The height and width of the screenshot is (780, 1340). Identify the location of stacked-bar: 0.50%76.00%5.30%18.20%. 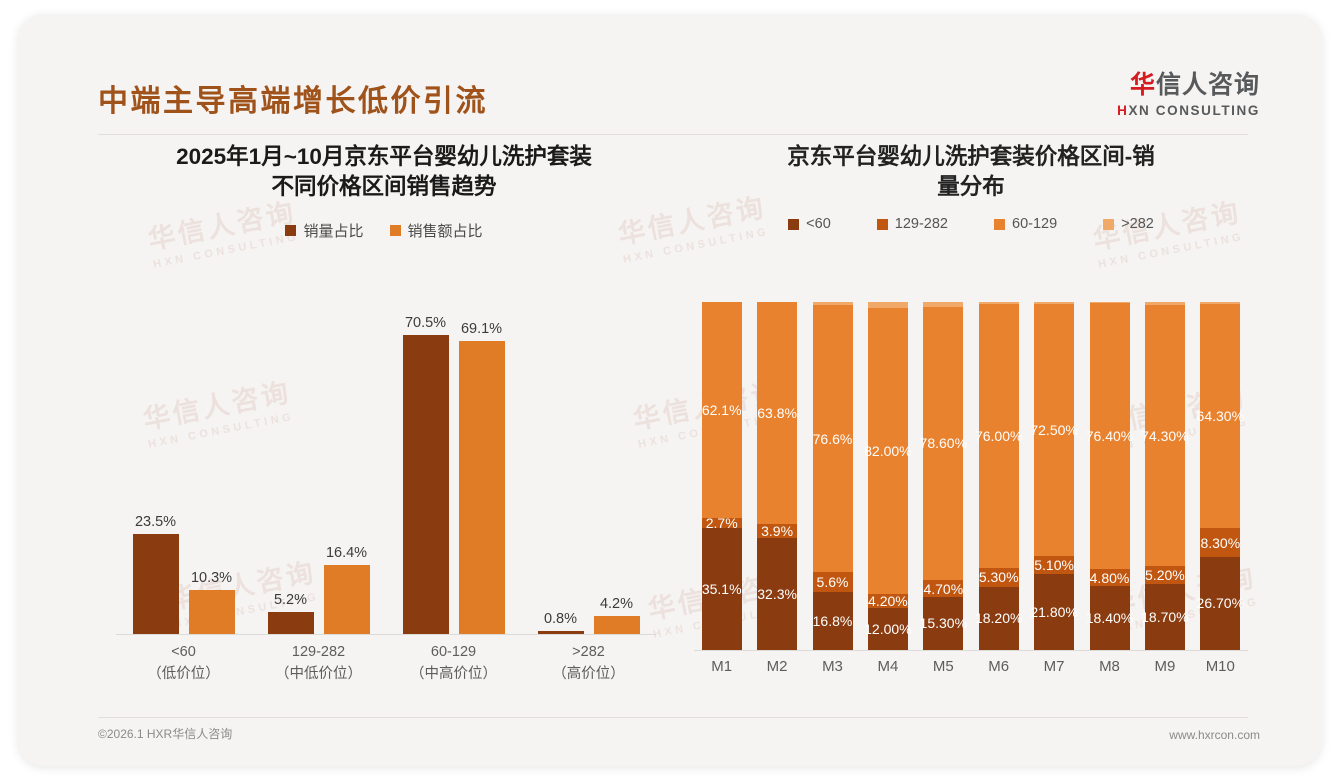
(998, 476).